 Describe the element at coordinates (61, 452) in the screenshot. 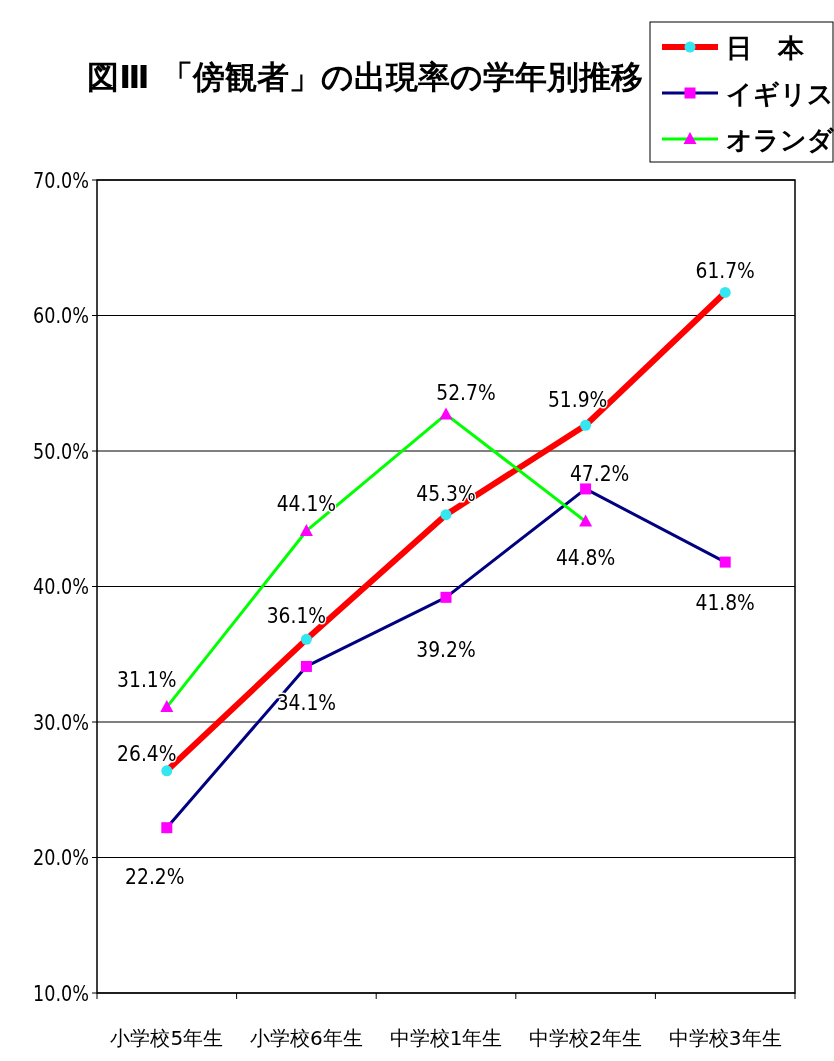

I see `y-tick-label: 50.0%` at that location.